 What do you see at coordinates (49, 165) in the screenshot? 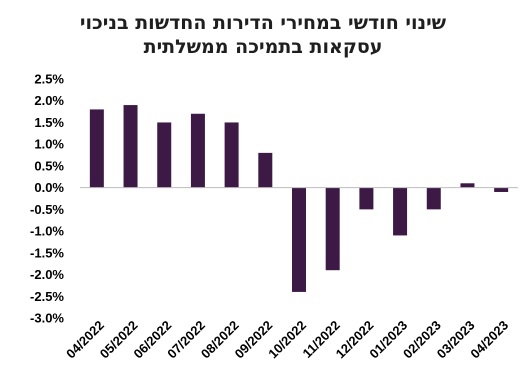
I see `y-tick-label: 0.5%` at bounding box center [49, 165].